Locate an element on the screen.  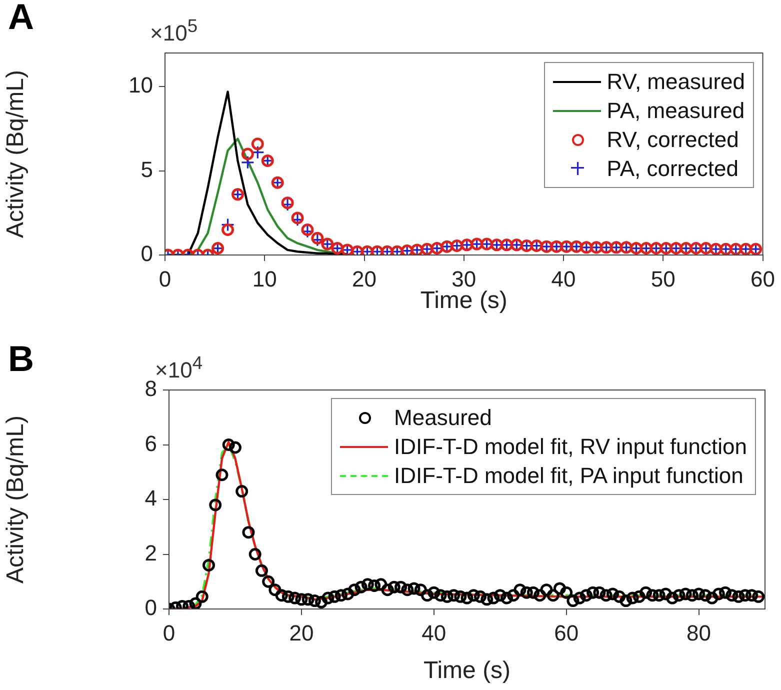
y-tick-label: 8 is located at coordinates (150, 389).